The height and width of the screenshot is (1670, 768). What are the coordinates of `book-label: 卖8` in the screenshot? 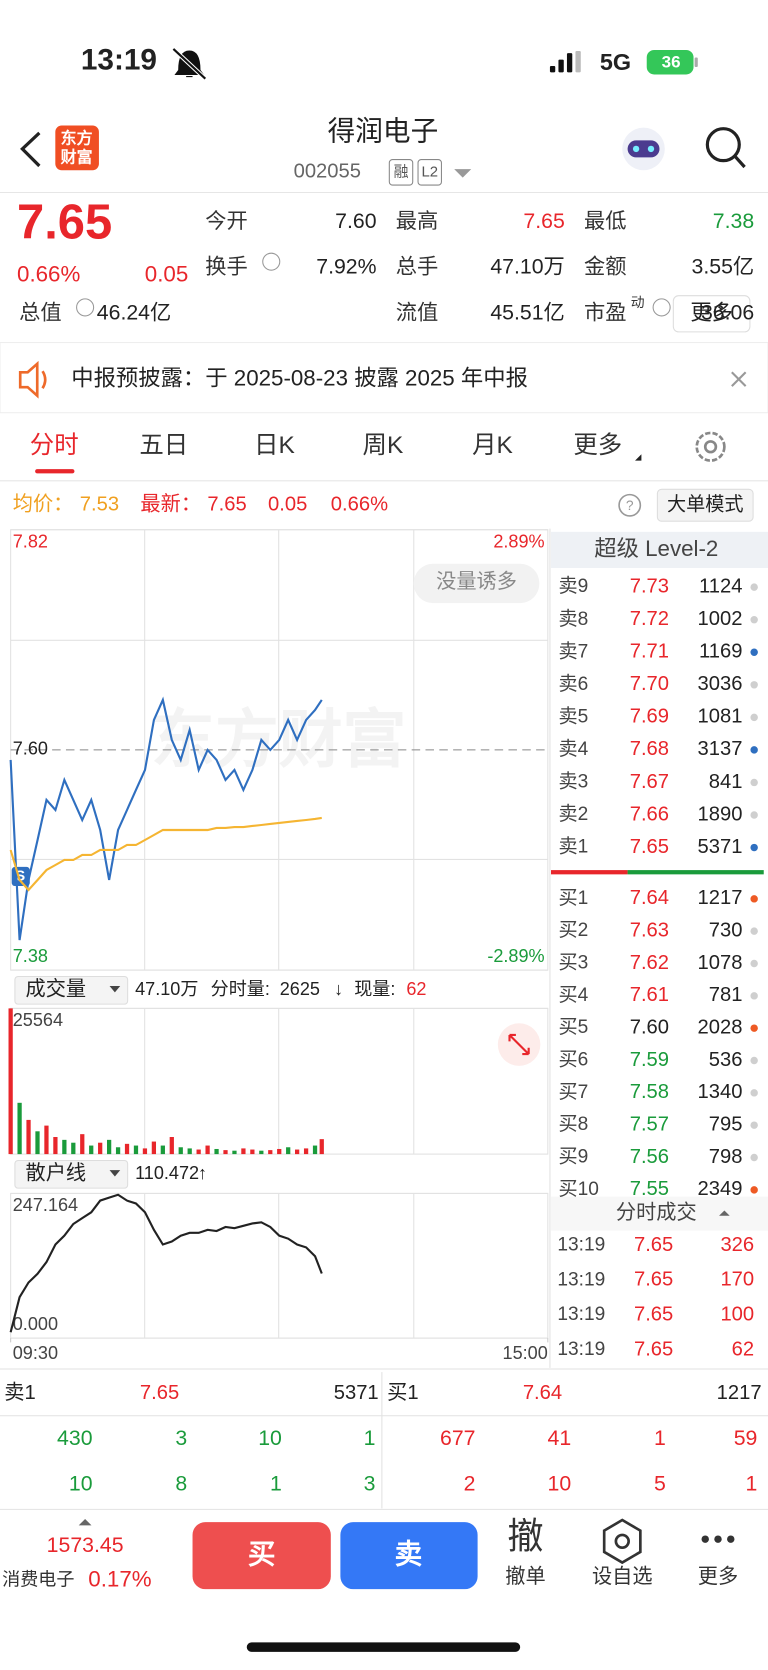 It's located at (573, 619).